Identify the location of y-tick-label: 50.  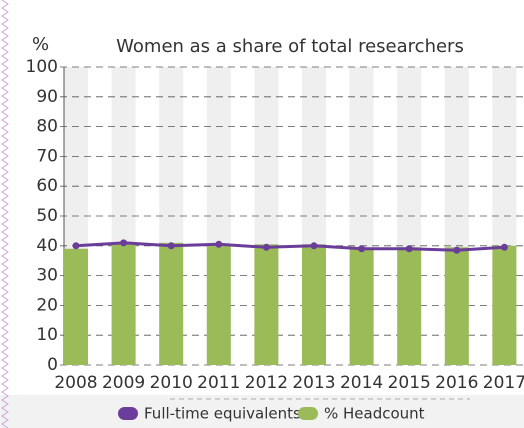
(47, 216).